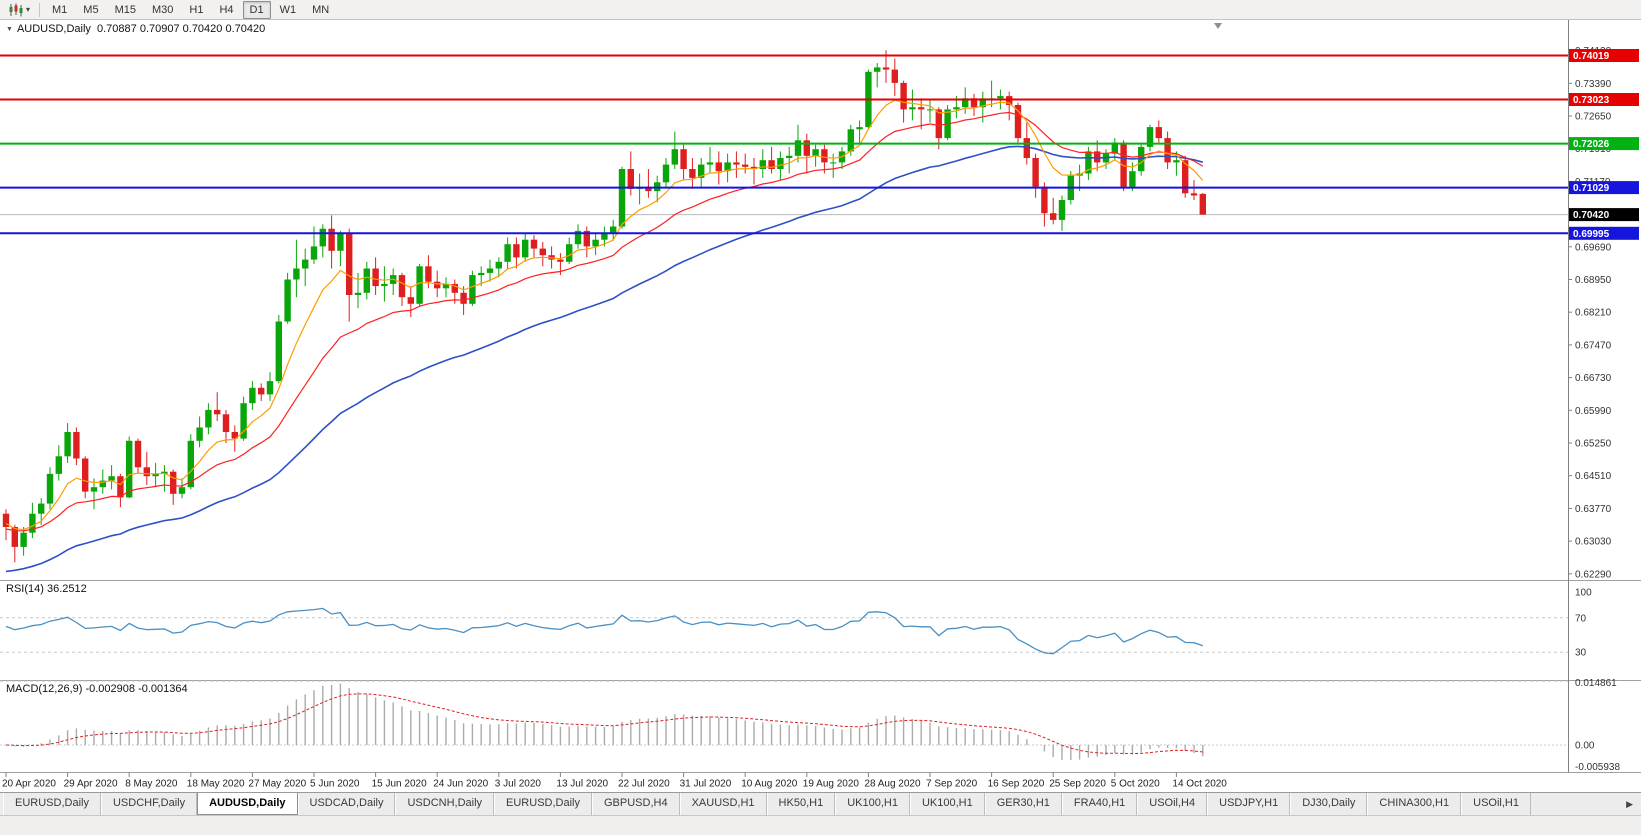 The height and width of the screenshot is (835, 1641). What do you see at coordinates (97, 689) in the screenshot?
I see `macd-label: MACD(12,26,9) -0.002908 -0.001364` at bounding box center [97, 689].